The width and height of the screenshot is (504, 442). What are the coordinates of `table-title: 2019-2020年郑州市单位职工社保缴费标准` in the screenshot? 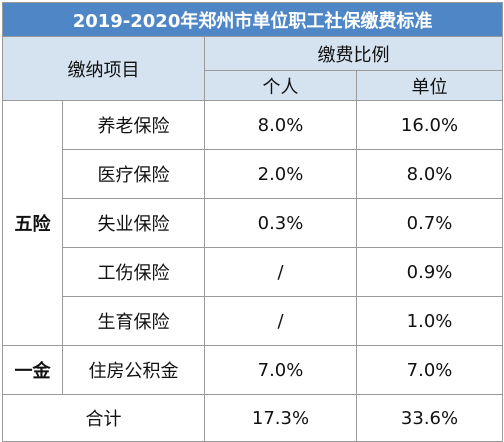 It's located at (252, 19).